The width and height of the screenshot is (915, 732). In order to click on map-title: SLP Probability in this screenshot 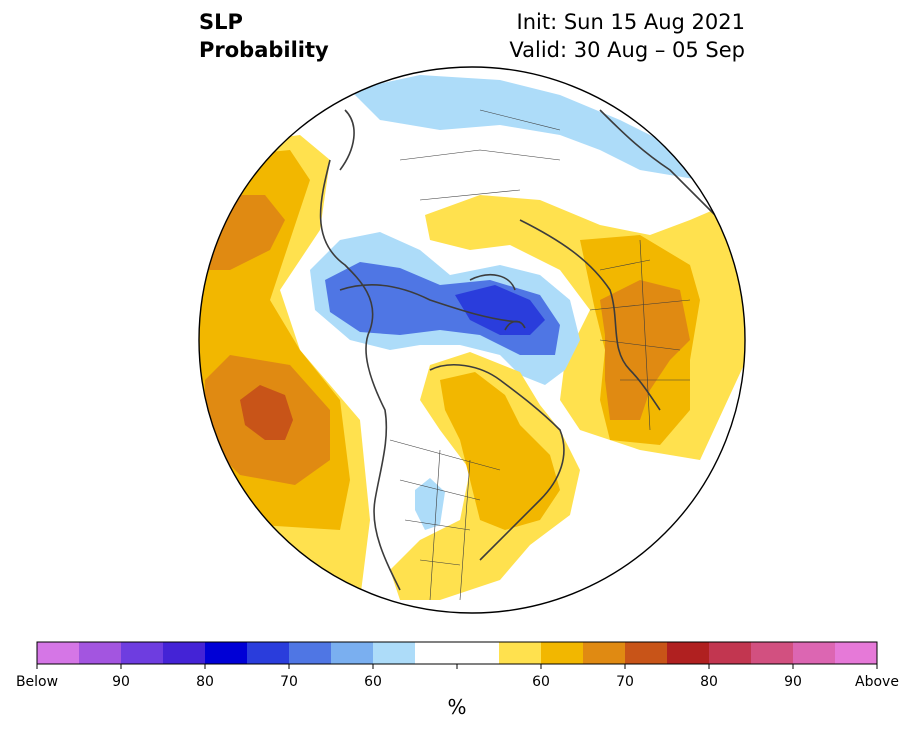, I will do `click(264, 36)`.